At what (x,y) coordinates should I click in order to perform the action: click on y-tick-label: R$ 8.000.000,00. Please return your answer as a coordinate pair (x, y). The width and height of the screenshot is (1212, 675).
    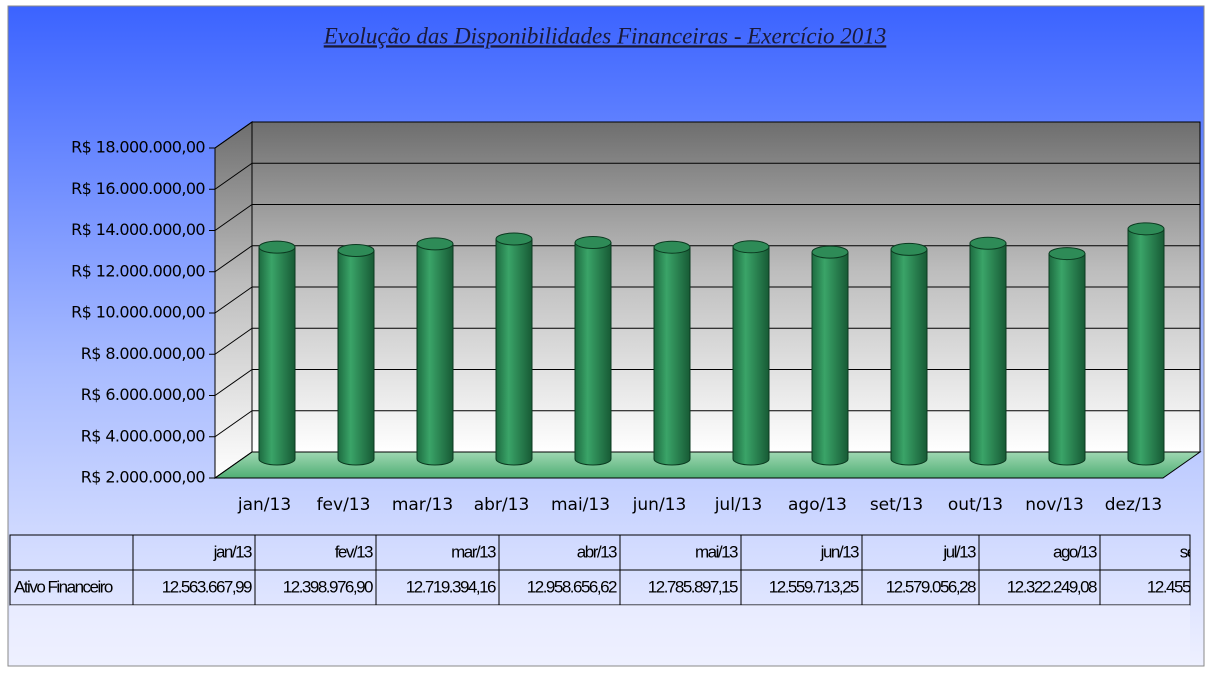
    Looking at the image, I should click on (143, 353).